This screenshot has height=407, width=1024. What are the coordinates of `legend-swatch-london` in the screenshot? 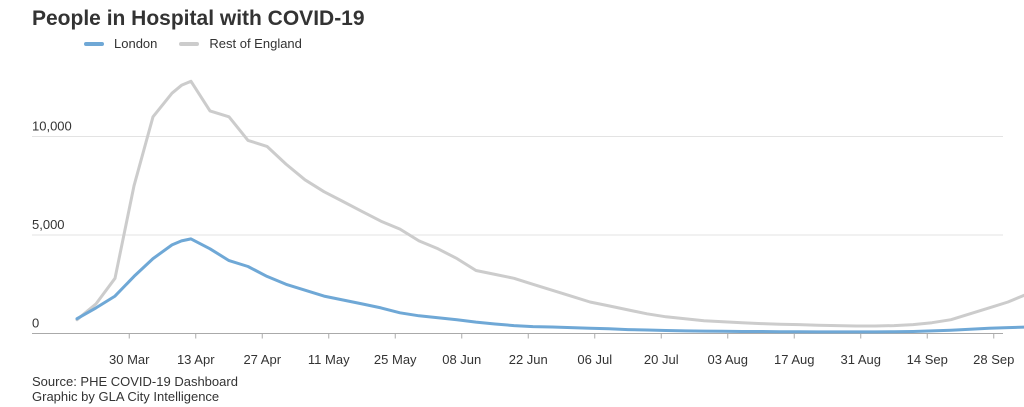 It's located at (94, 43).